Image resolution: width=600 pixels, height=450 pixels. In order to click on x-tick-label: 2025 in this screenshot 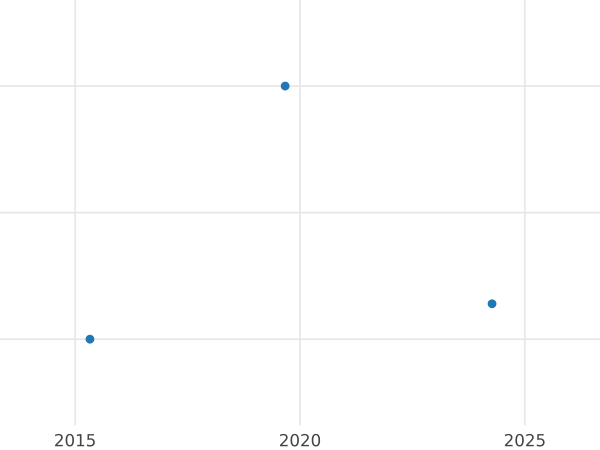, I will do `click(524, 440)`.